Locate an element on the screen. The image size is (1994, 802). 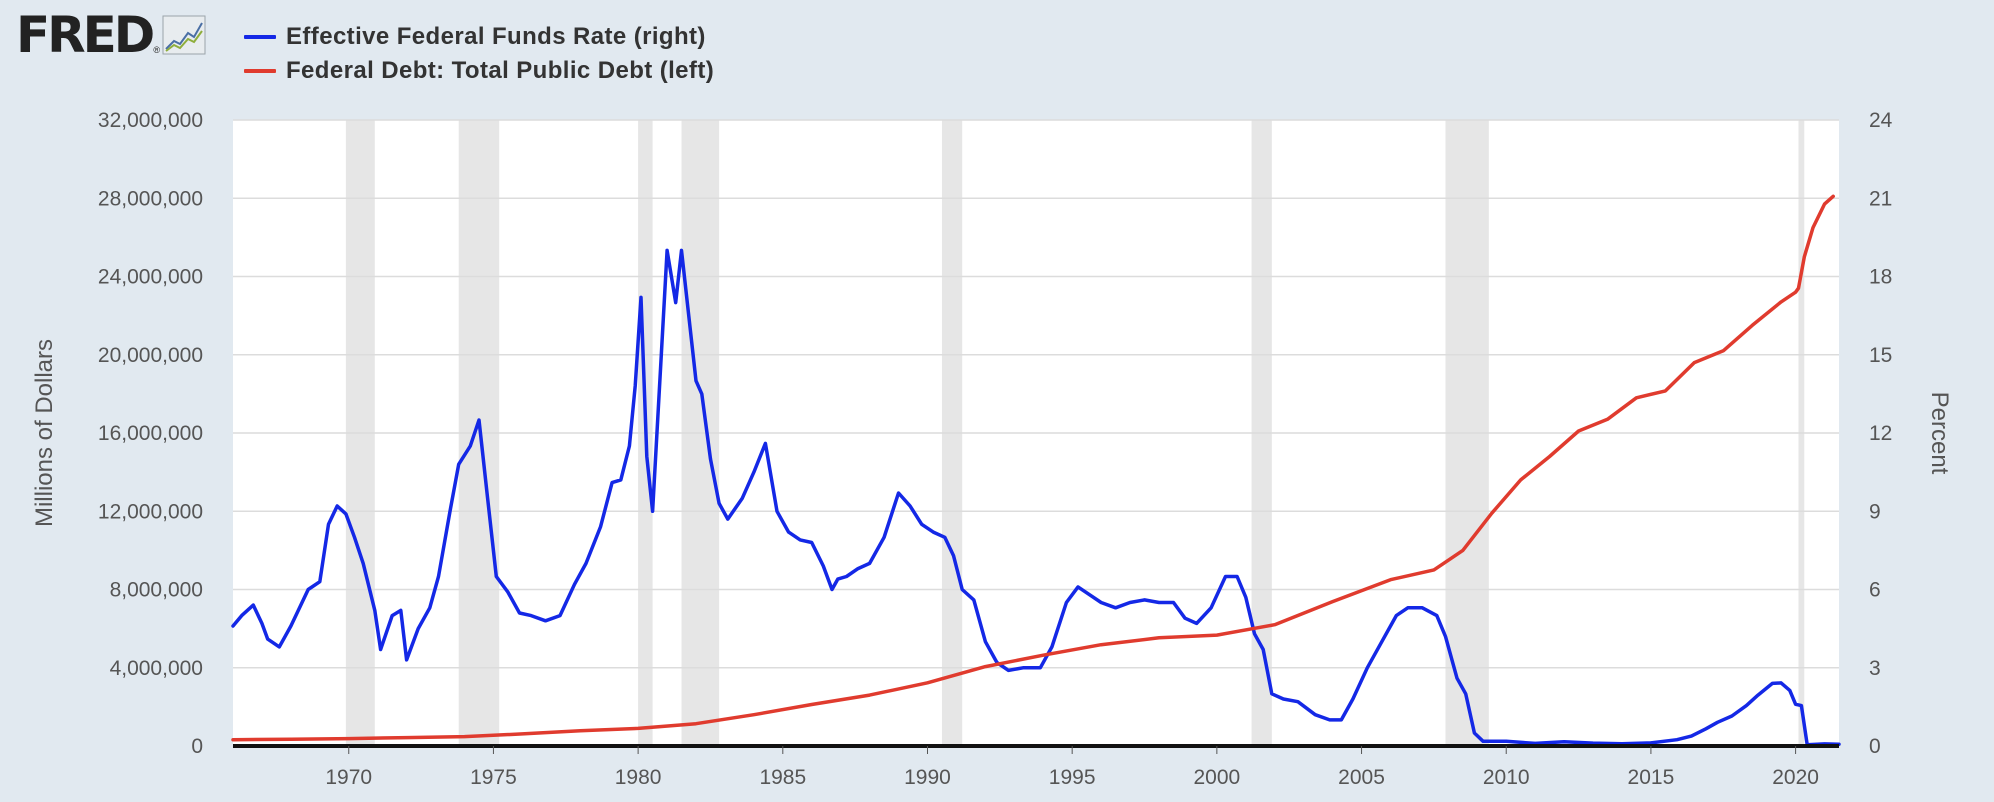
legend-item-fed-funds: Effective Federal Funds Rate (right) is located at coordinates (479, 37).